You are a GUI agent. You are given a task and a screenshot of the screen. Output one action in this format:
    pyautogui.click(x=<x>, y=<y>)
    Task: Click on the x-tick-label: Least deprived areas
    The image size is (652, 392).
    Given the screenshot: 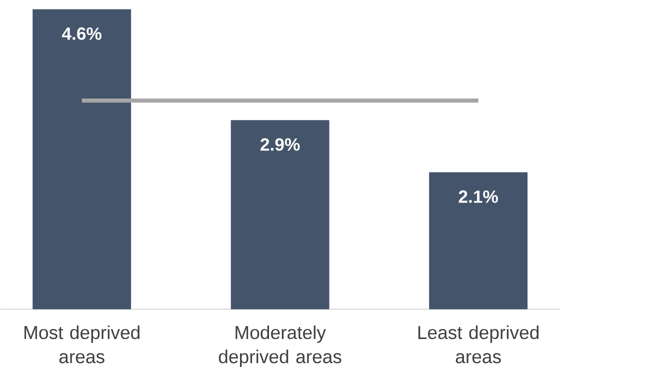 What is the action you would take?
    pyautogui.click(x=478, y=345)
    